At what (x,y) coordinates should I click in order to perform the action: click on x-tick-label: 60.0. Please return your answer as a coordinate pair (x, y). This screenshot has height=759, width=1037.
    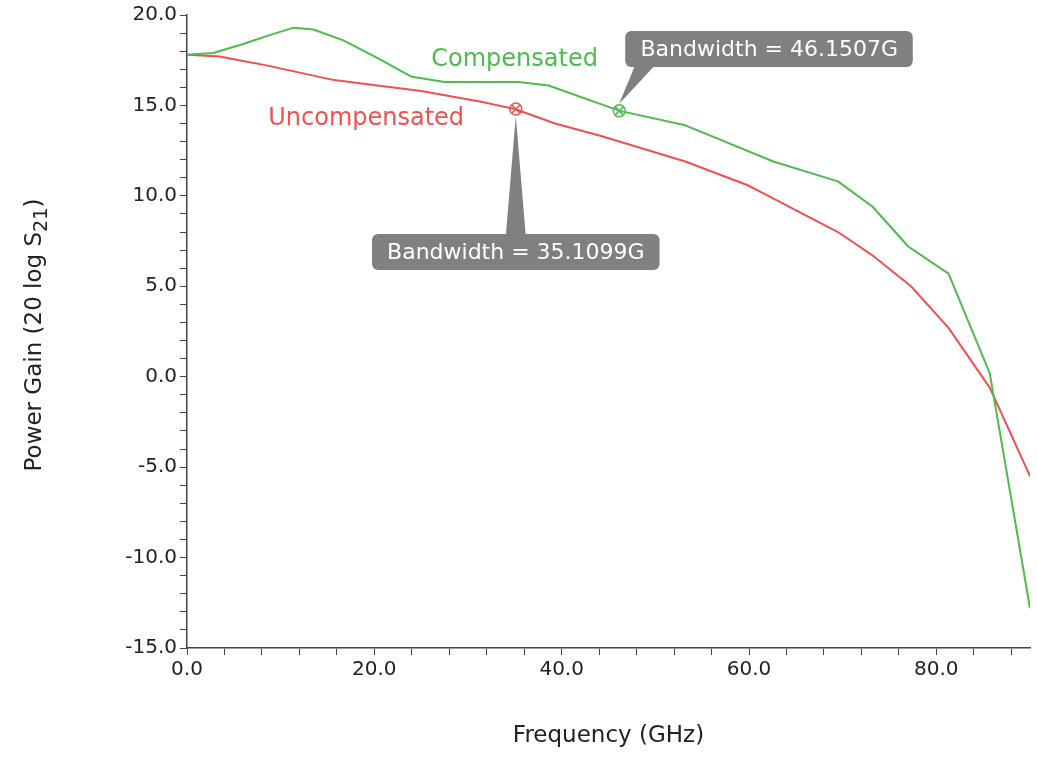
    Looking at the image, I should click on (749, 668).